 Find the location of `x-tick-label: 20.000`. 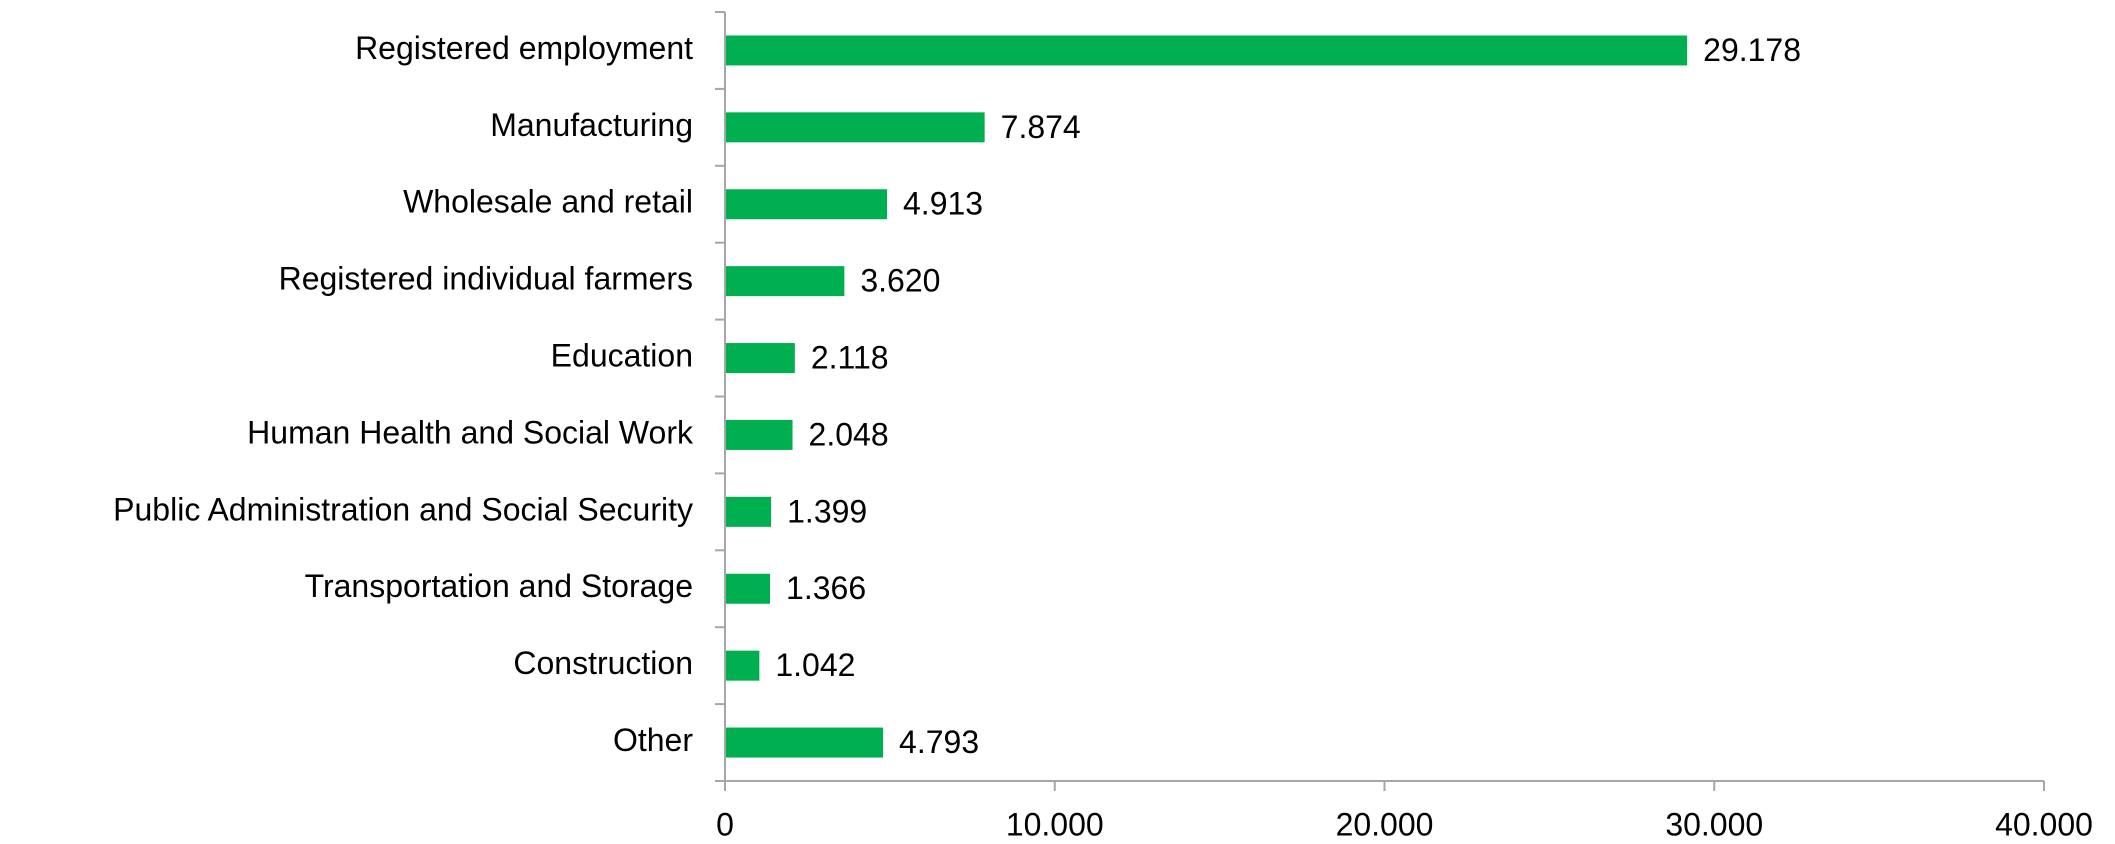

x-tick-label: 20.000 is located at coordinates (1385, 824).